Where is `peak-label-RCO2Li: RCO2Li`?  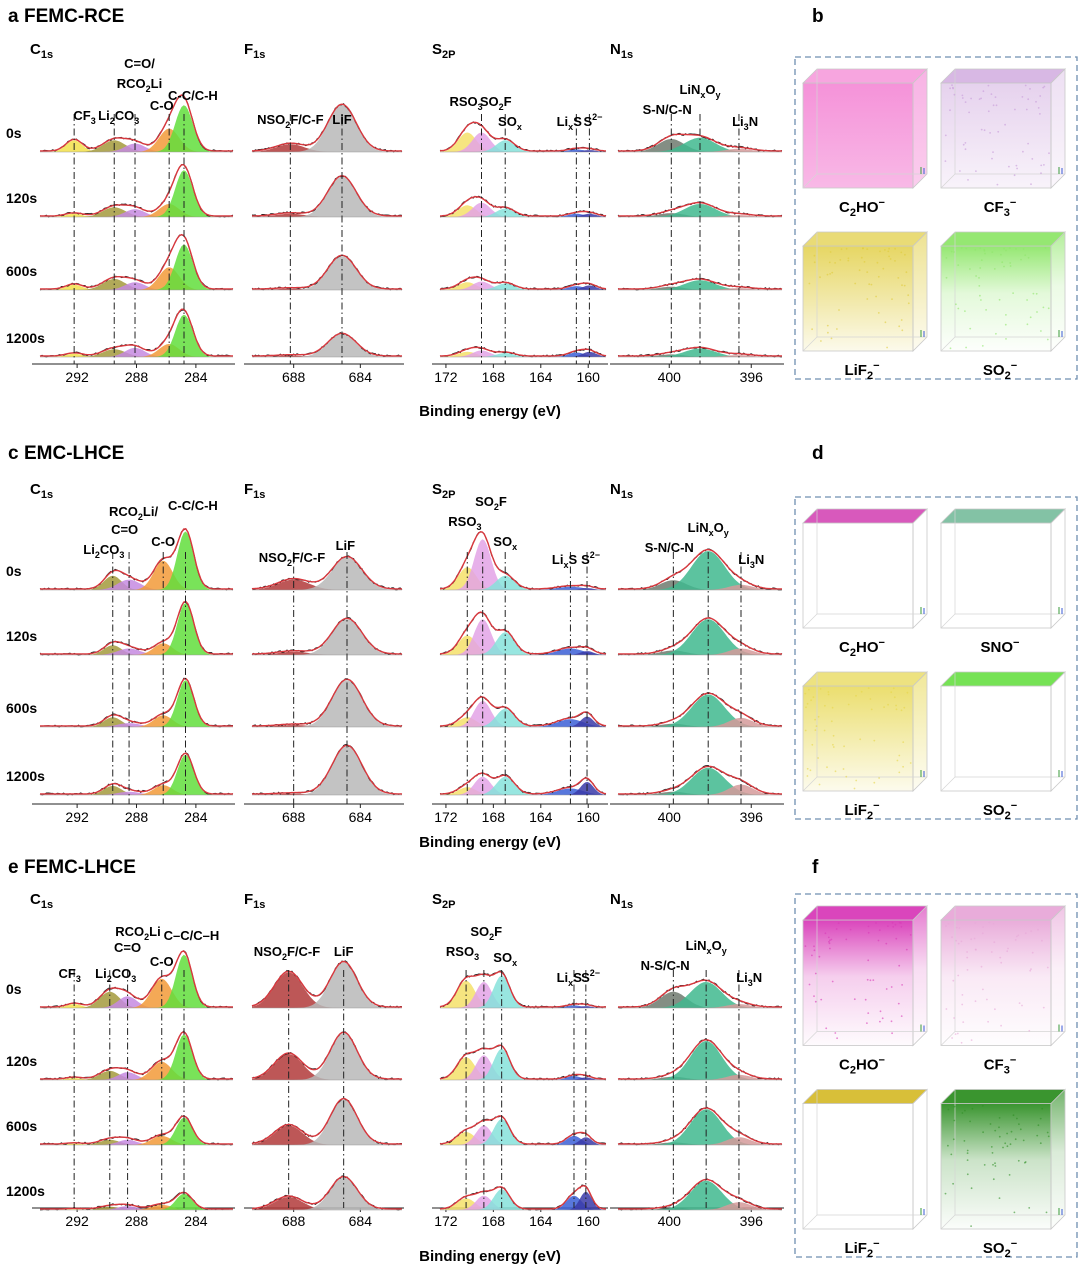
peak-label-RCO2Li: RCO2Li is located at coordinates (137, 933).